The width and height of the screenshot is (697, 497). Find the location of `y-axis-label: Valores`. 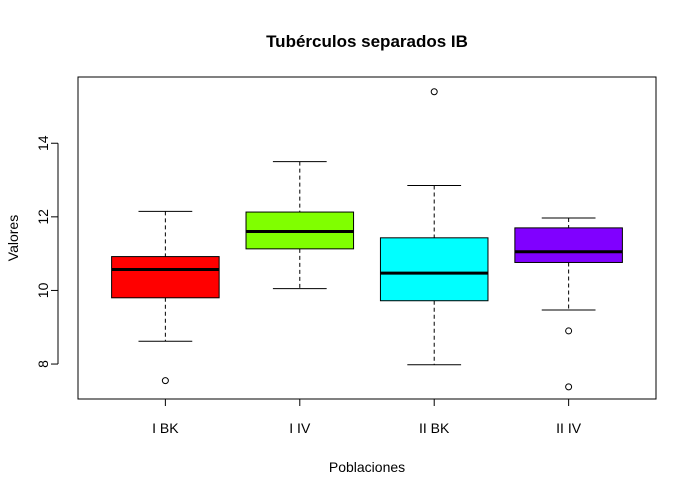

y-axis-label: Valores is located at coordinates (13, 238).